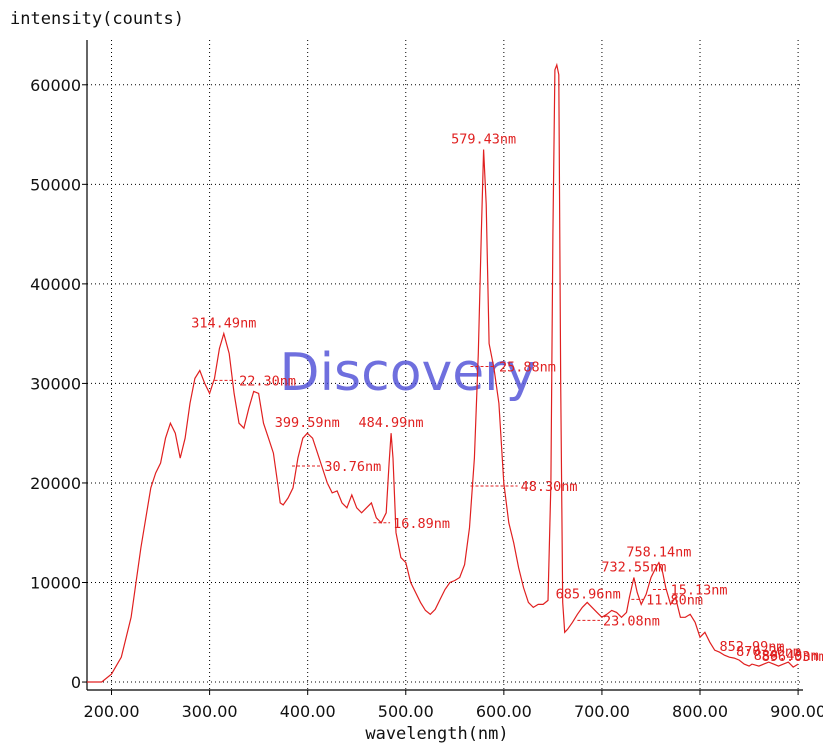 This screenshot has height=753, width=823. I want to click on peak-label: 16.89nm, so click(421, 524).